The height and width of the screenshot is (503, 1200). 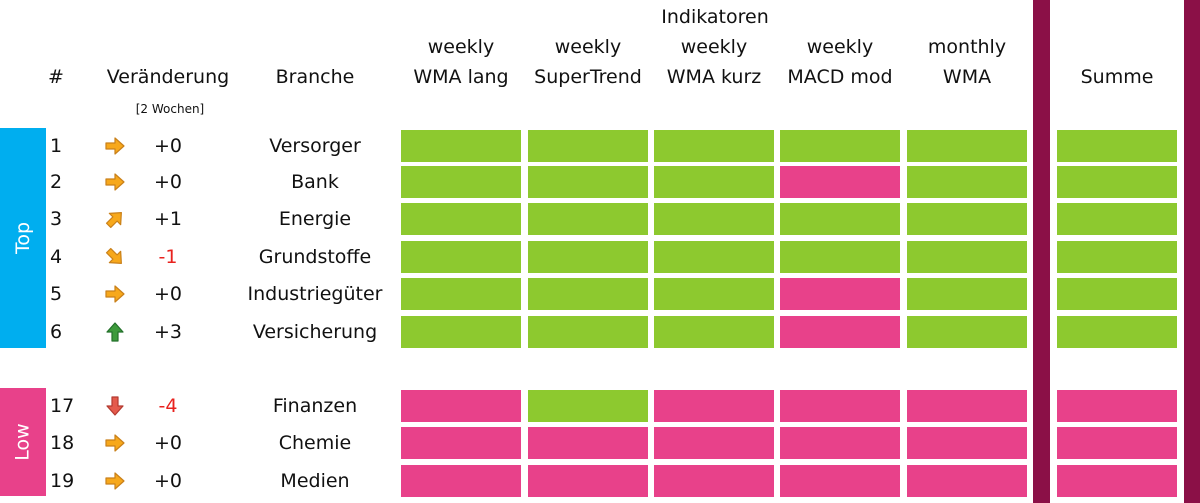 I want to click on rank-value: 18, so click(x=62, y=443).